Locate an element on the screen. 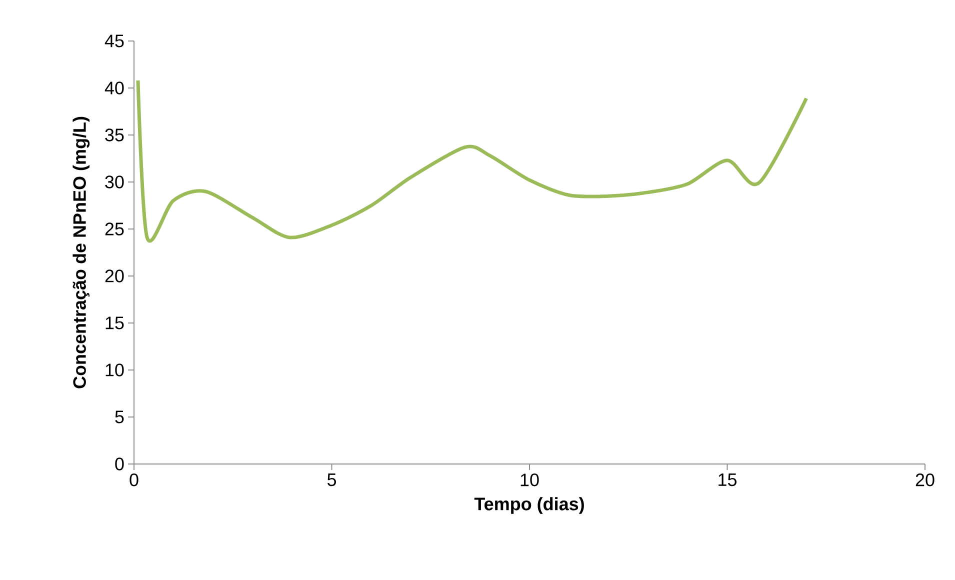  x-tick-label: 10 is located at coordinates (529, 480).